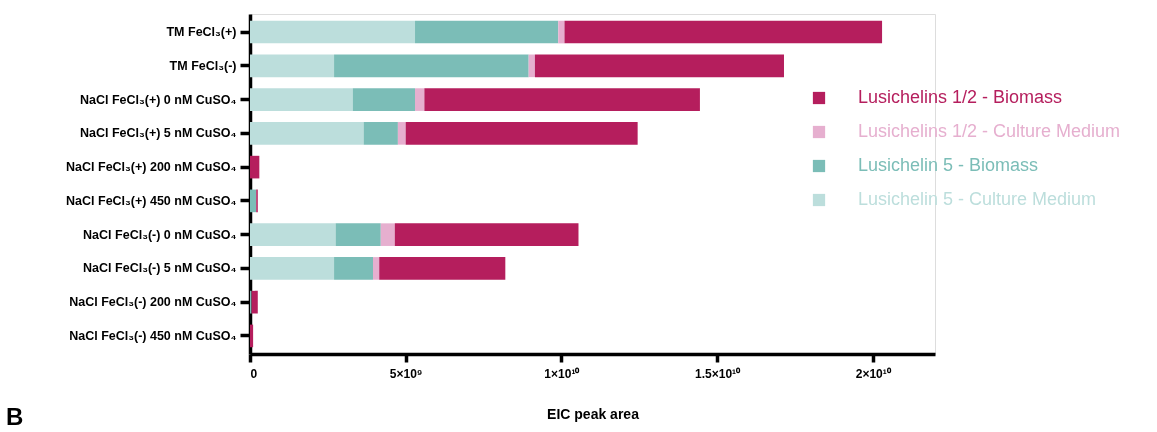  What do you see at coordinates (989, 131) in the screenshot?
I see `legend-label: Lusichelins 1/2 - Culture Medium` at bounding box center [989, 131].